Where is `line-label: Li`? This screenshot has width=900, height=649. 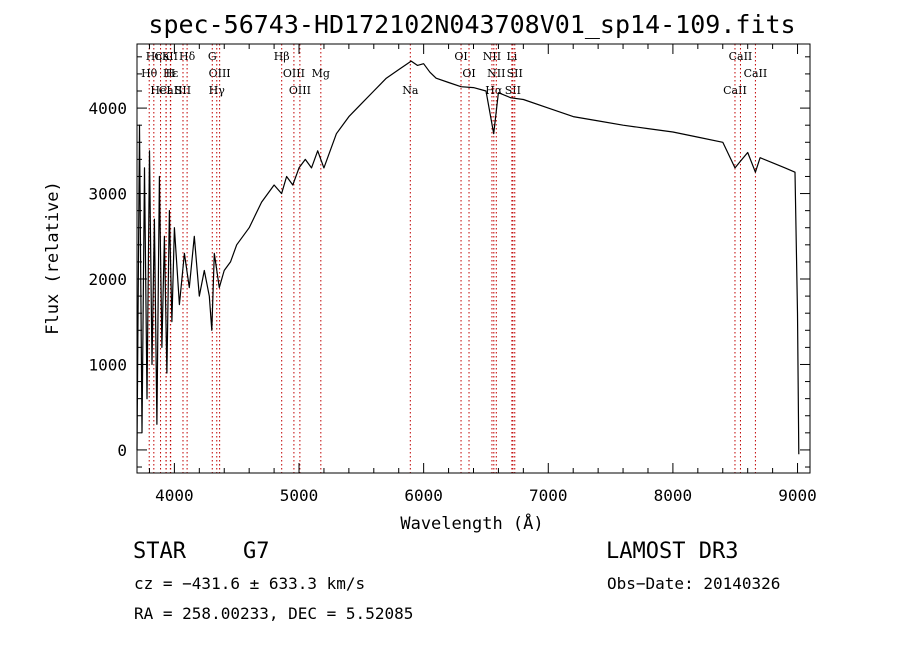
line-label: Li is located at coordinates (511, 56).